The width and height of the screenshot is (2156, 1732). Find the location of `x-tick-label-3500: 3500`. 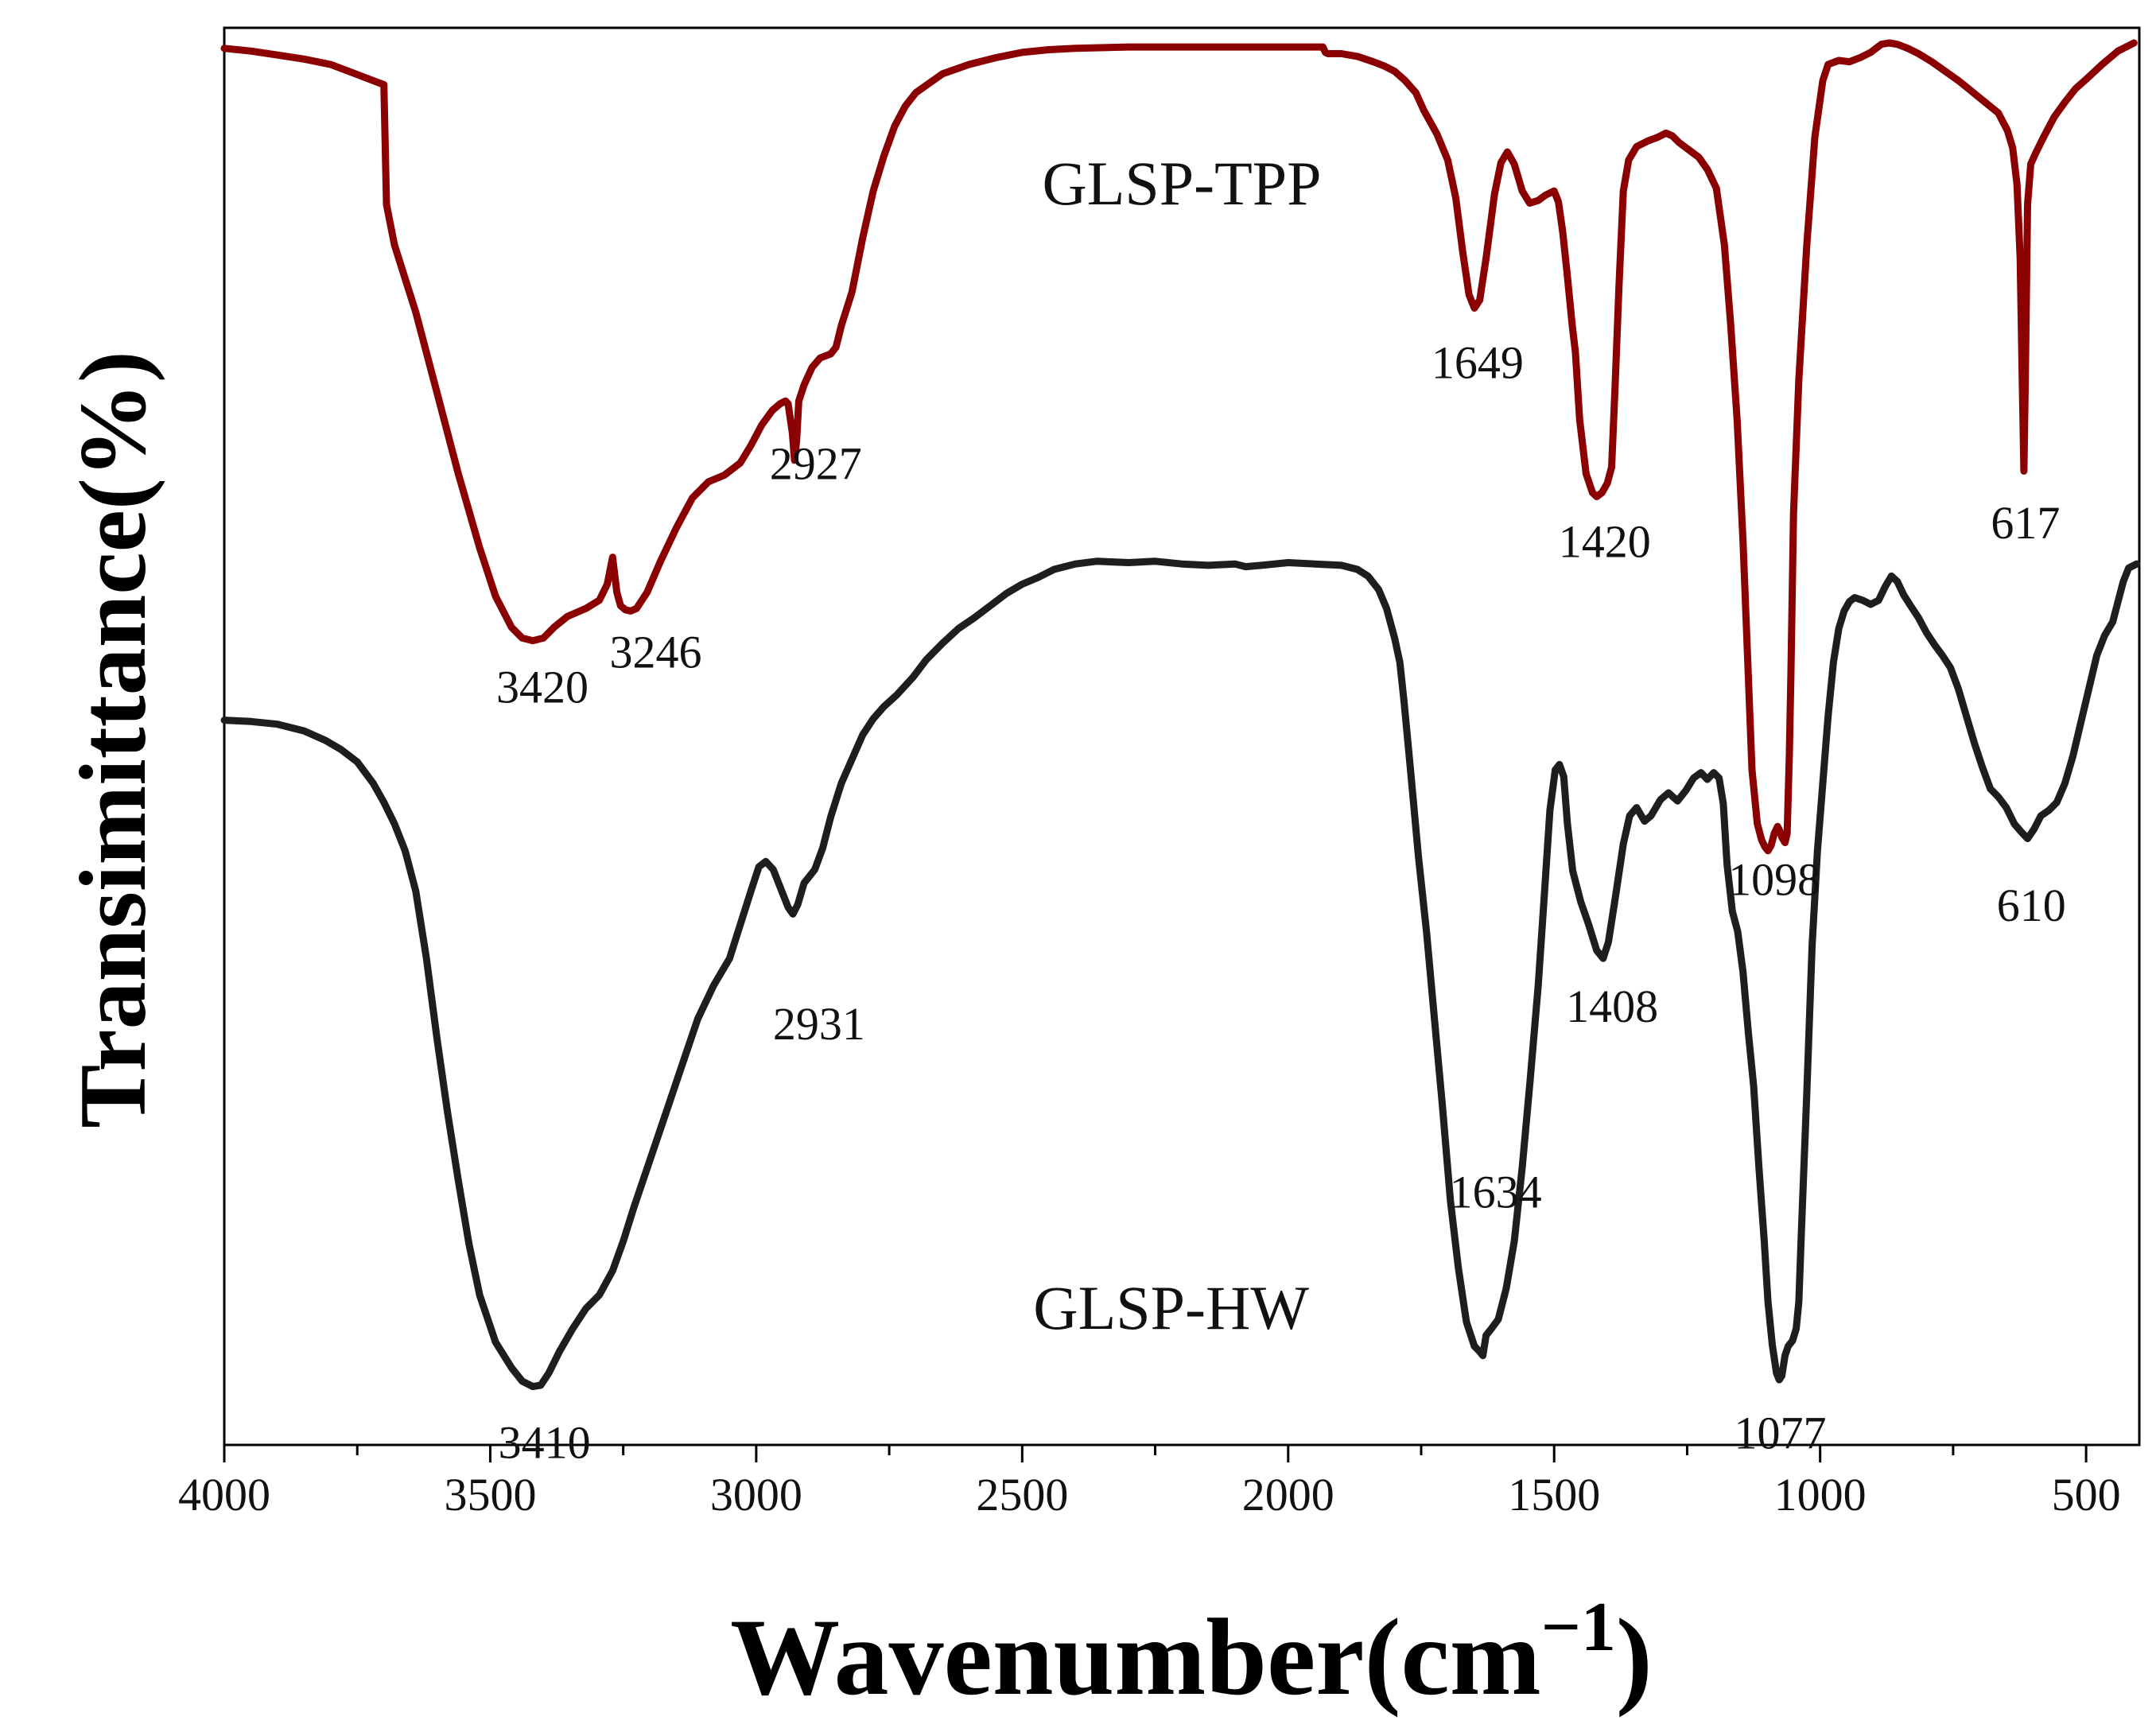

x-tick-label-3500: 3500 is located at coordinates (490, 1494).